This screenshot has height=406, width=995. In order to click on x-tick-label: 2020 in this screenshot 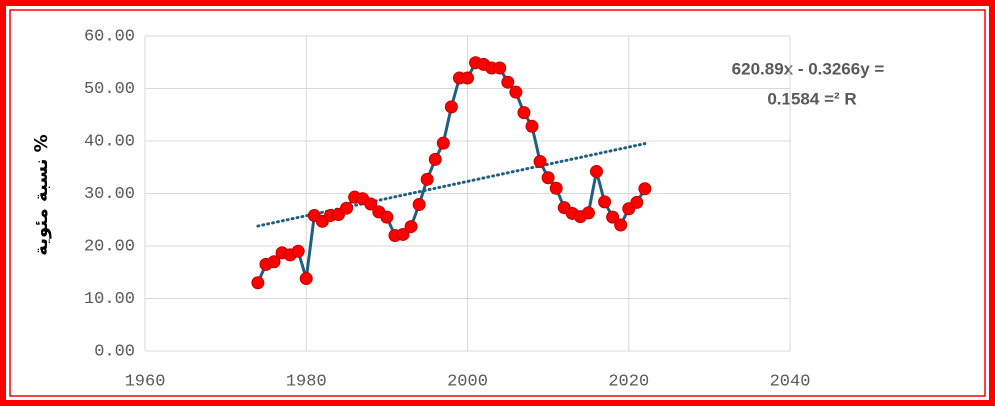, I will do `click(628, 381)`.